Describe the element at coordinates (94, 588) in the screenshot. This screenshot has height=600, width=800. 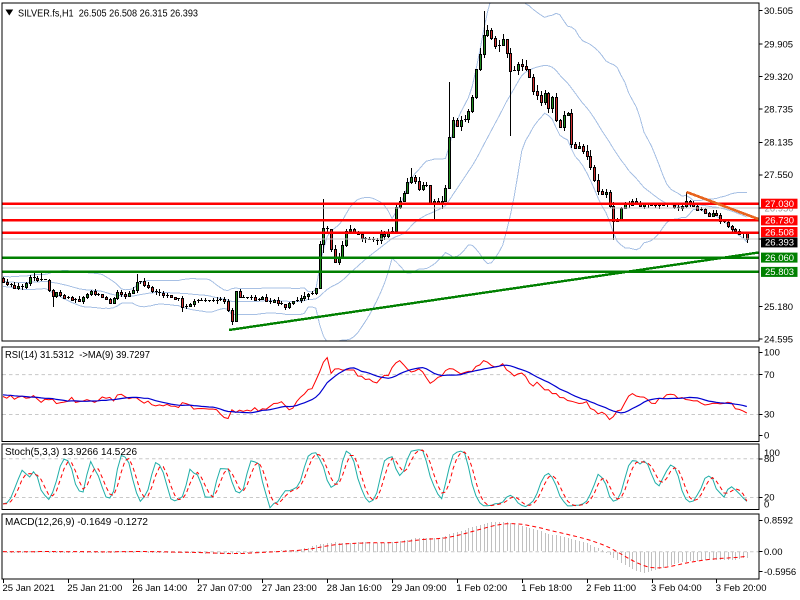
I see `svg-text: 25 Jan 21:00` at that location.